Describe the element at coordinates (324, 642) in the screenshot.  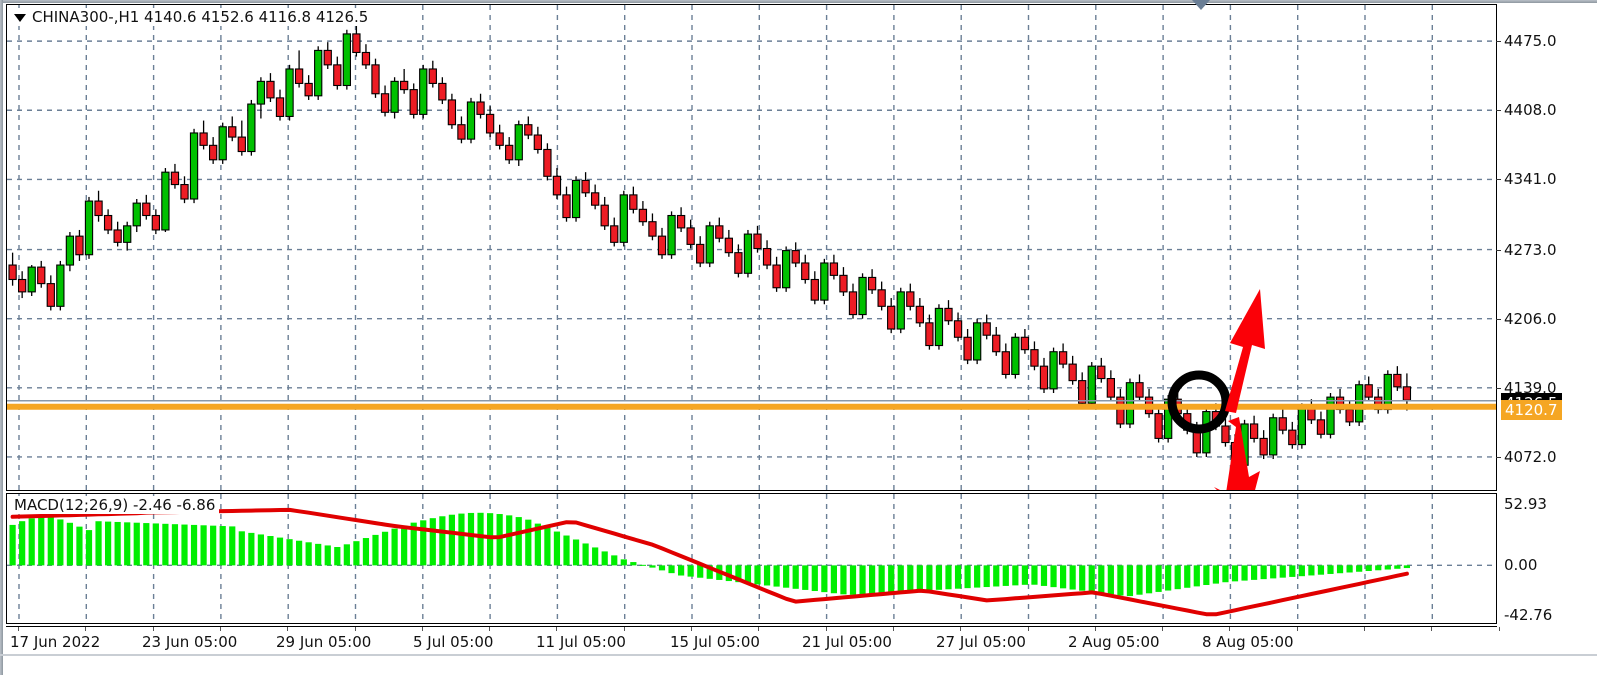
I see `time-tick-label: 29 Jun 05:00` at that location.